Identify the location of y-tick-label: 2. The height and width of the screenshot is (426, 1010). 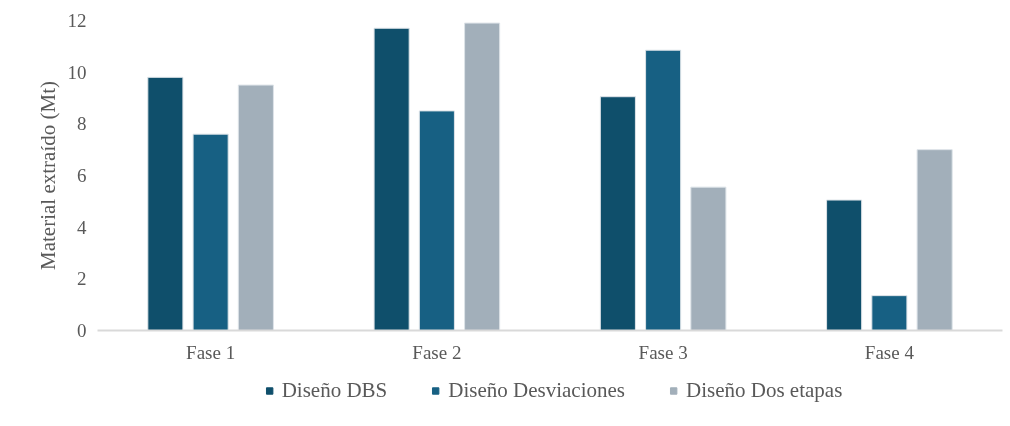
(82, 279).